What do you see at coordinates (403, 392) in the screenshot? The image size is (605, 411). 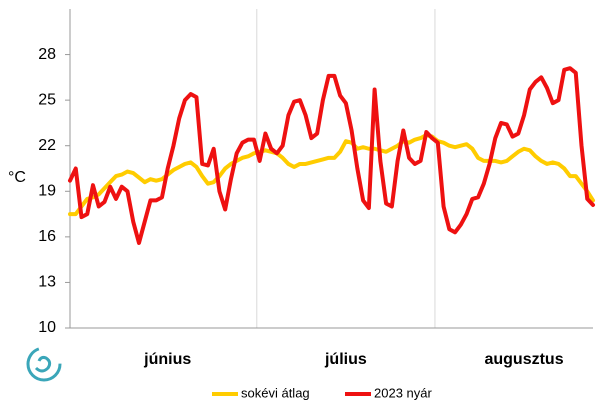 I see `legend-label: 2023 nyár` at bounding box center [403, 392].